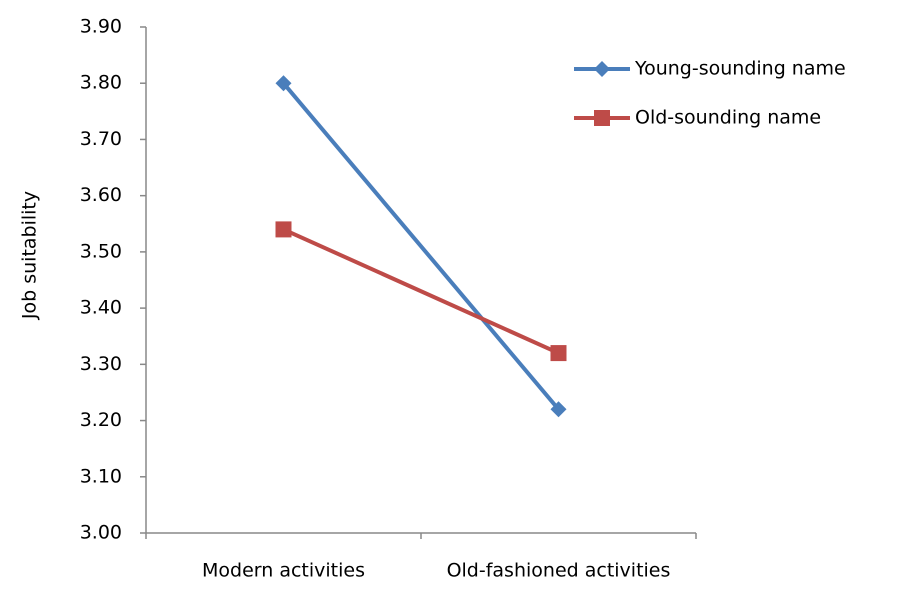  I want to click on y-tick-label: 3.20, so click(101, 420).